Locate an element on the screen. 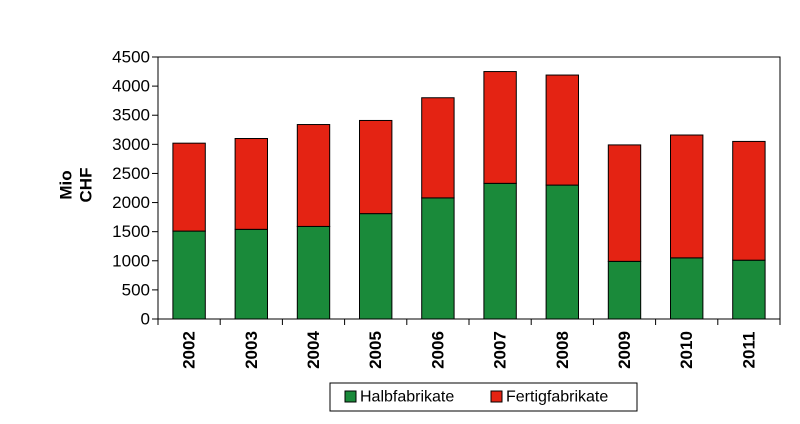  bar-halbfabrikate-2008 is located at coordinates (562, 252).